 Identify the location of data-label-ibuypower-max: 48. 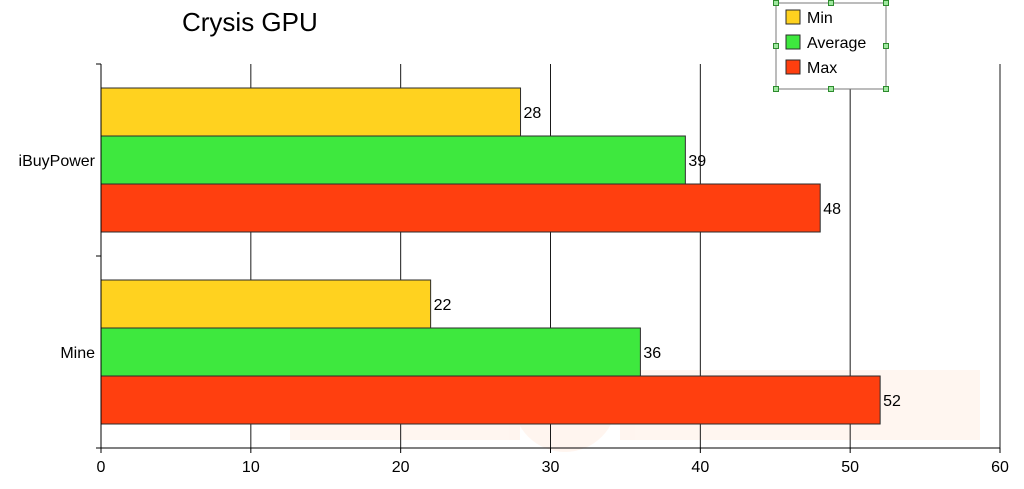
(832, 209).